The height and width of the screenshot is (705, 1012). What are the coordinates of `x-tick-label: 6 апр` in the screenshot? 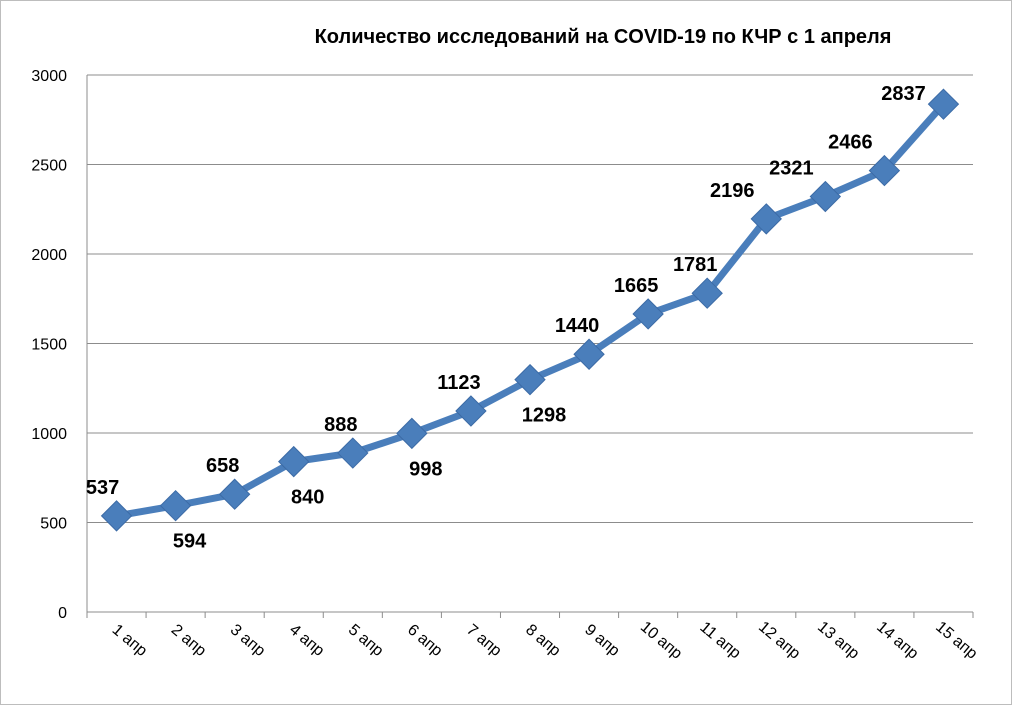 It's located at (424, 640).